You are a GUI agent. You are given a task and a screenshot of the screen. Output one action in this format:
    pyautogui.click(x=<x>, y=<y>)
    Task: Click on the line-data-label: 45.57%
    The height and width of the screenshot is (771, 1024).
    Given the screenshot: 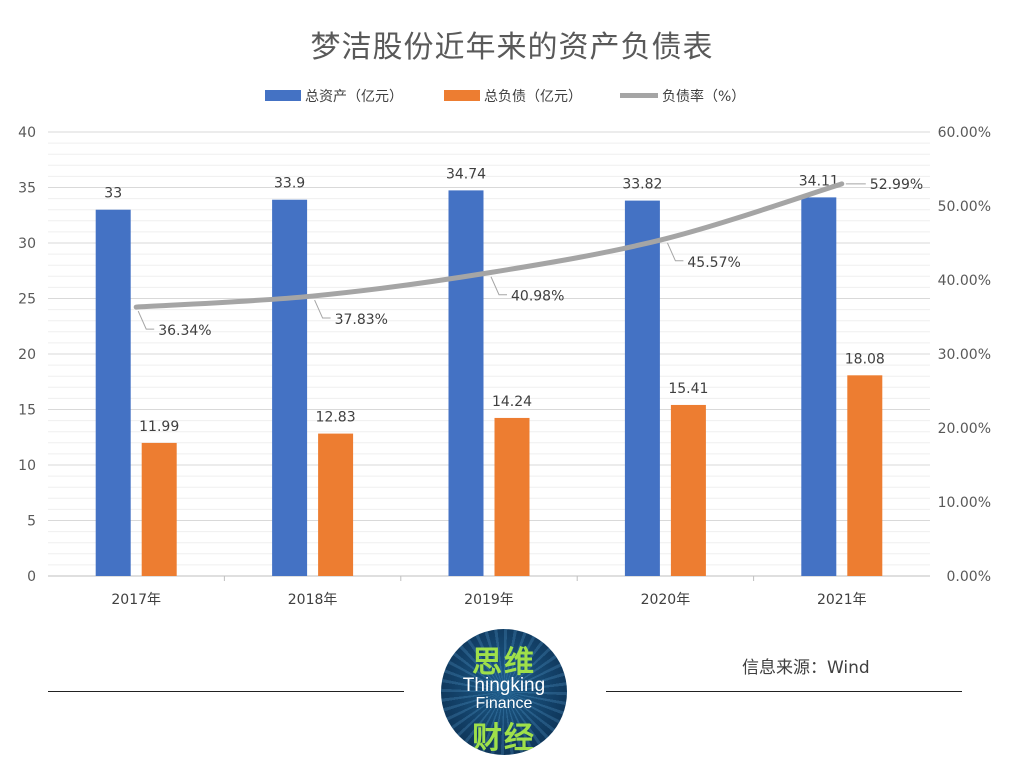 What is the action you would take?
    pyautogui.click(x=713, y=263)
    